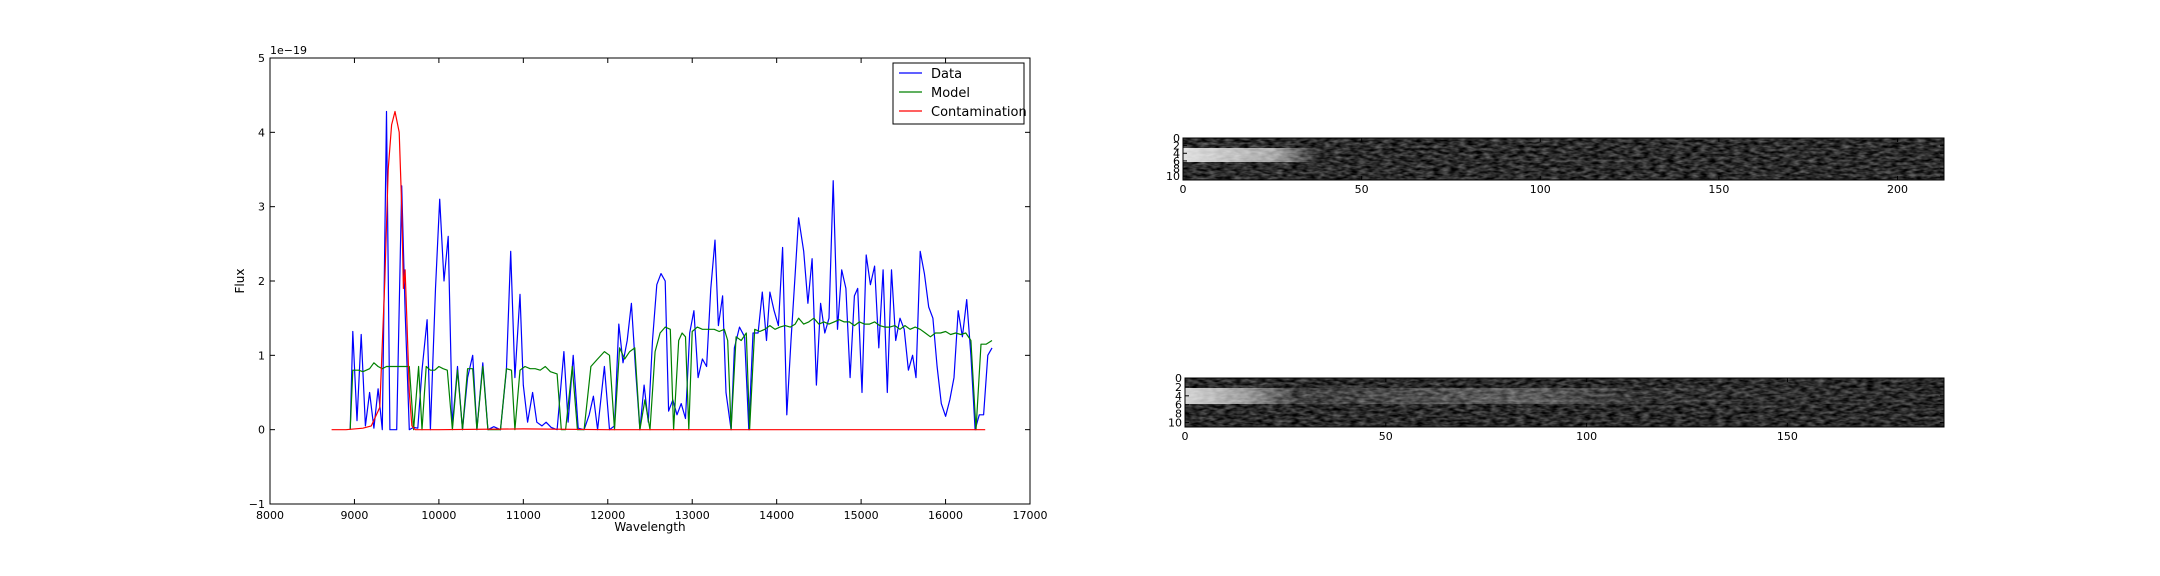 The width and height of the screenshot is (2160, 576). Describe the element at coordinates (945, 515) in the screenshot. I see `x-tick-label: 16000` at that location.